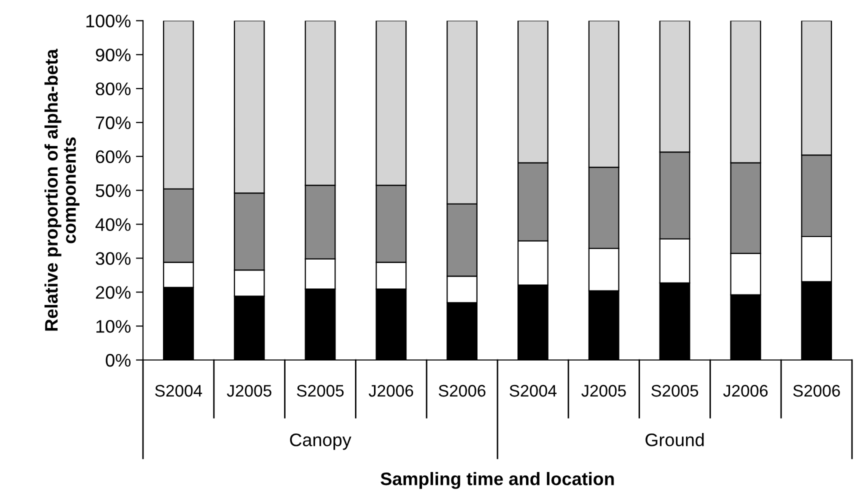  I want to click on y-tick-label: 20%, so click(113, 292).